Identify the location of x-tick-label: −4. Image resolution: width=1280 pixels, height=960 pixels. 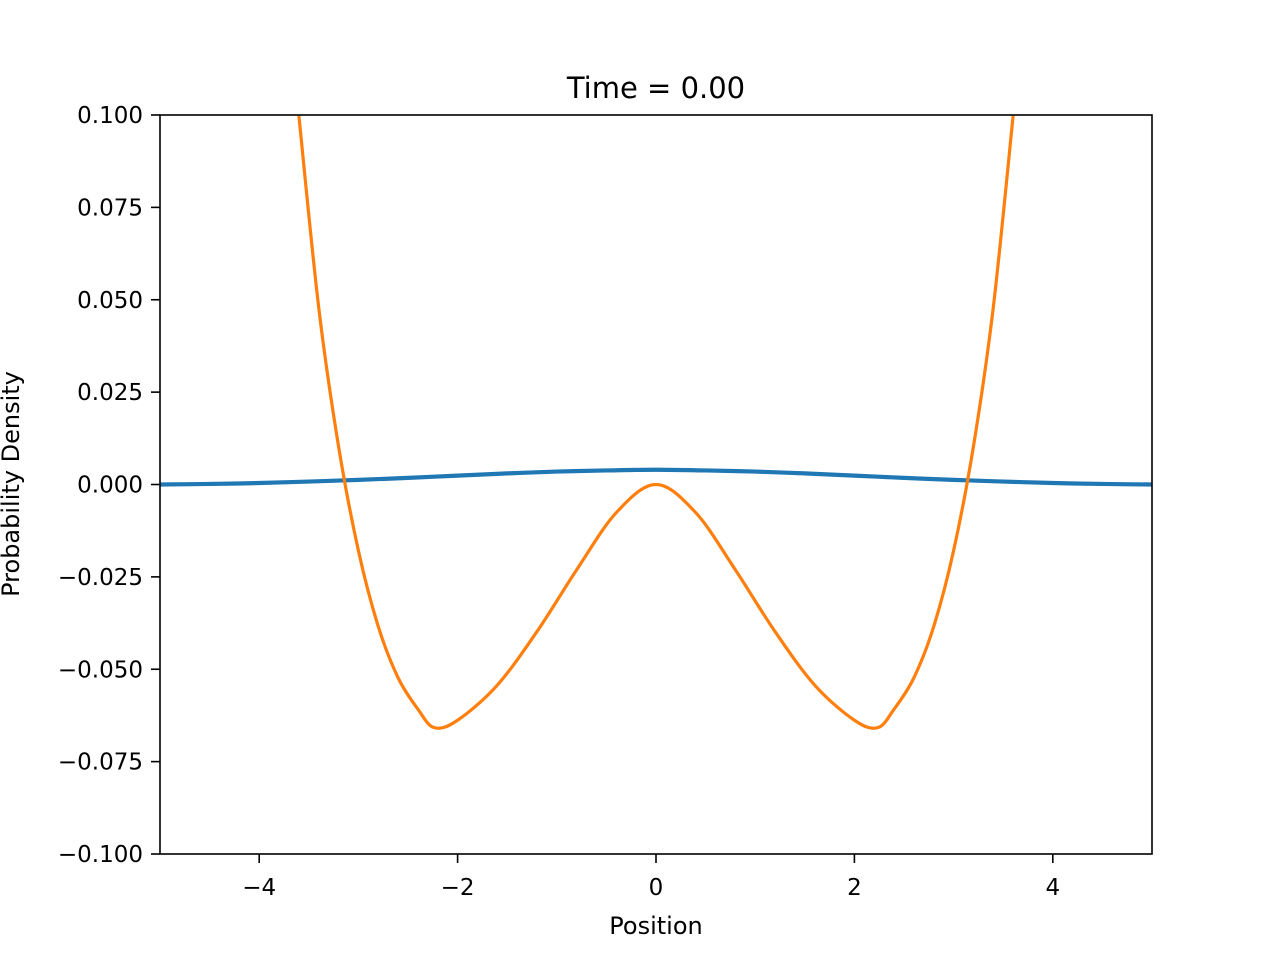
(259, 888).